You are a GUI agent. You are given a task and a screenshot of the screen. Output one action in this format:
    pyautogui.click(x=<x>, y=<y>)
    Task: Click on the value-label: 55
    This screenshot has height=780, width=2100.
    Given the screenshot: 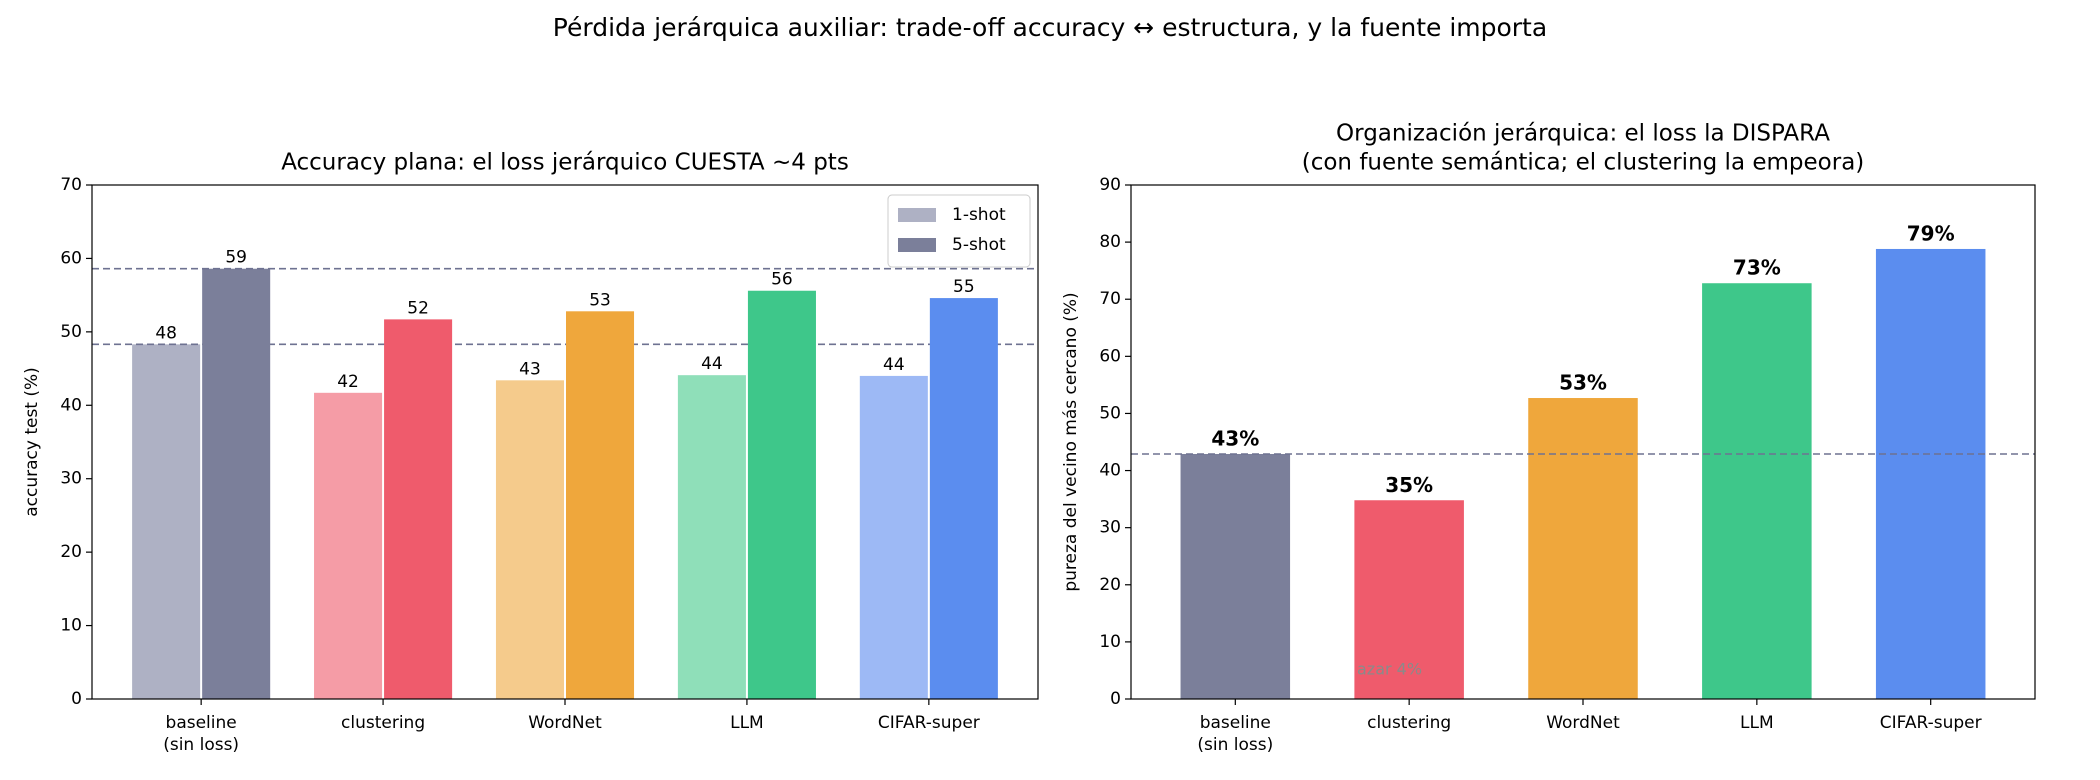 What is the action you would take?
    pyautogui.click(x=964, y=287)
    